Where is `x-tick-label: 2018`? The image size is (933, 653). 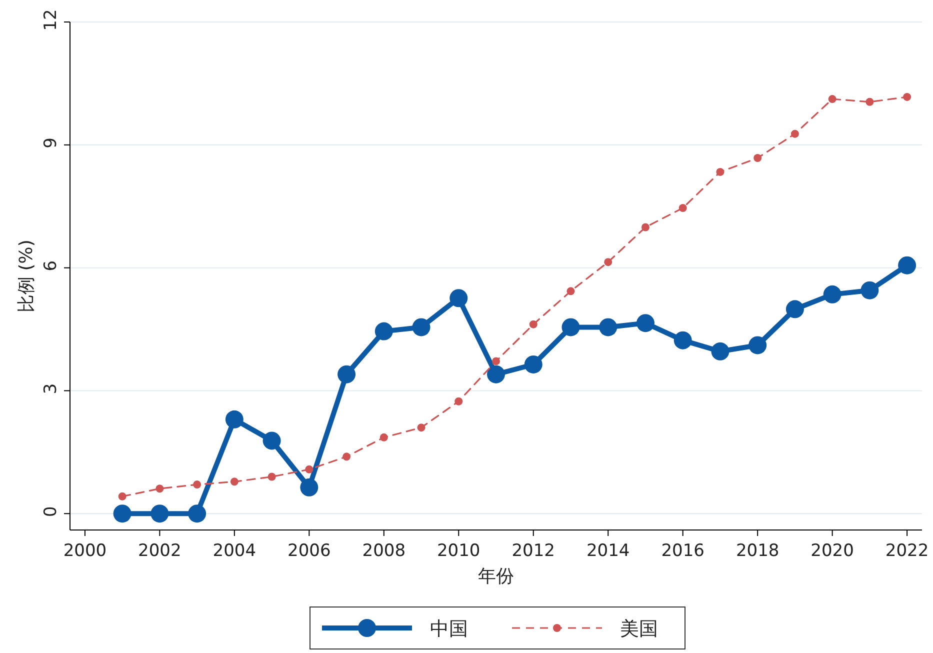
x-tick-label: 2018 is located at coordinates (758, 551).